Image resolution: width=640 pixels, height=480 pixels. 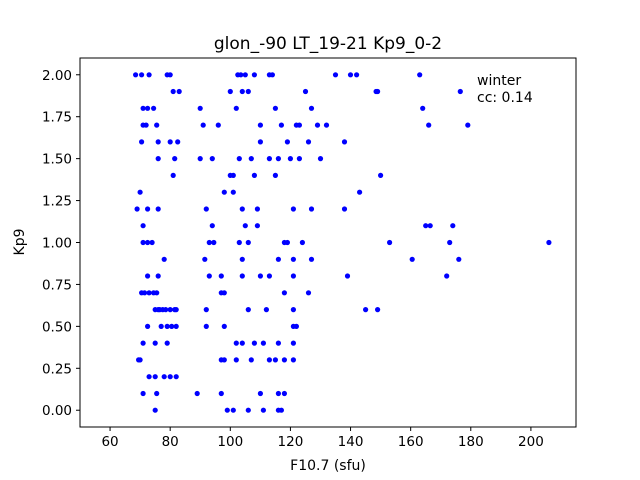 I want to click on annotation-cc: cc: 0.14, so click(x=505, y=98).